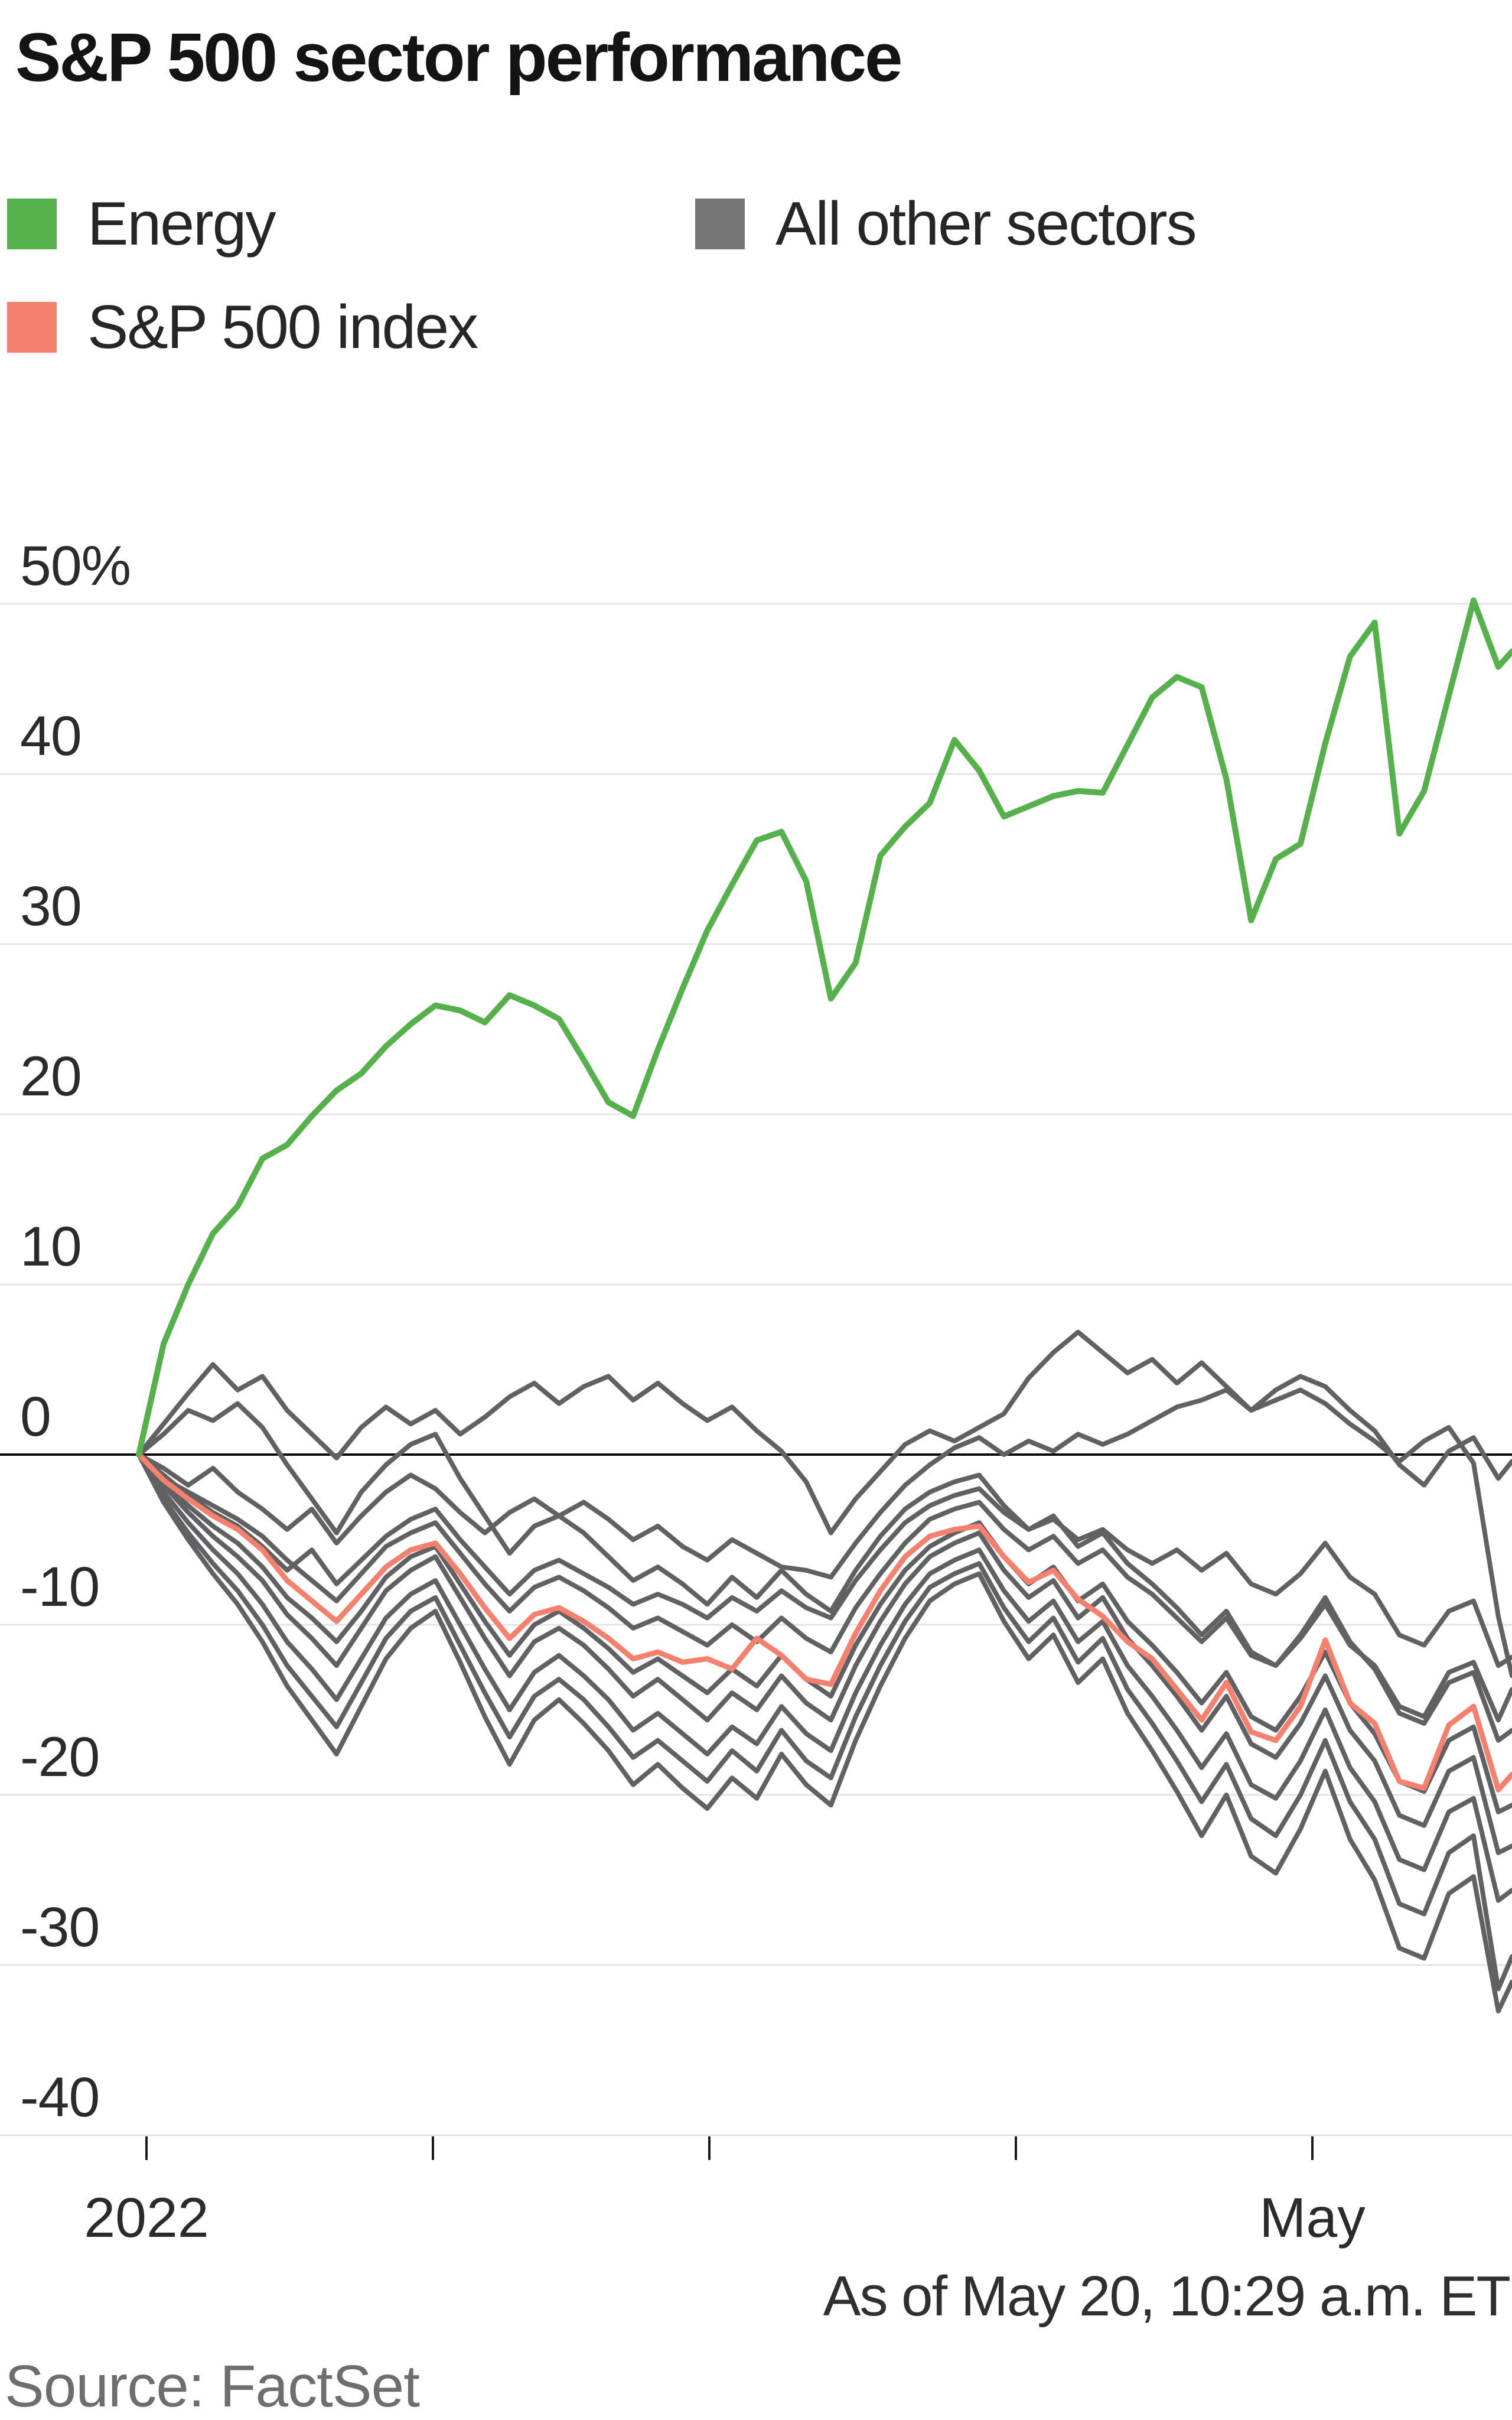  I want to click on legend-item-all-other-sectors: All other sectors, so click(946, 224).